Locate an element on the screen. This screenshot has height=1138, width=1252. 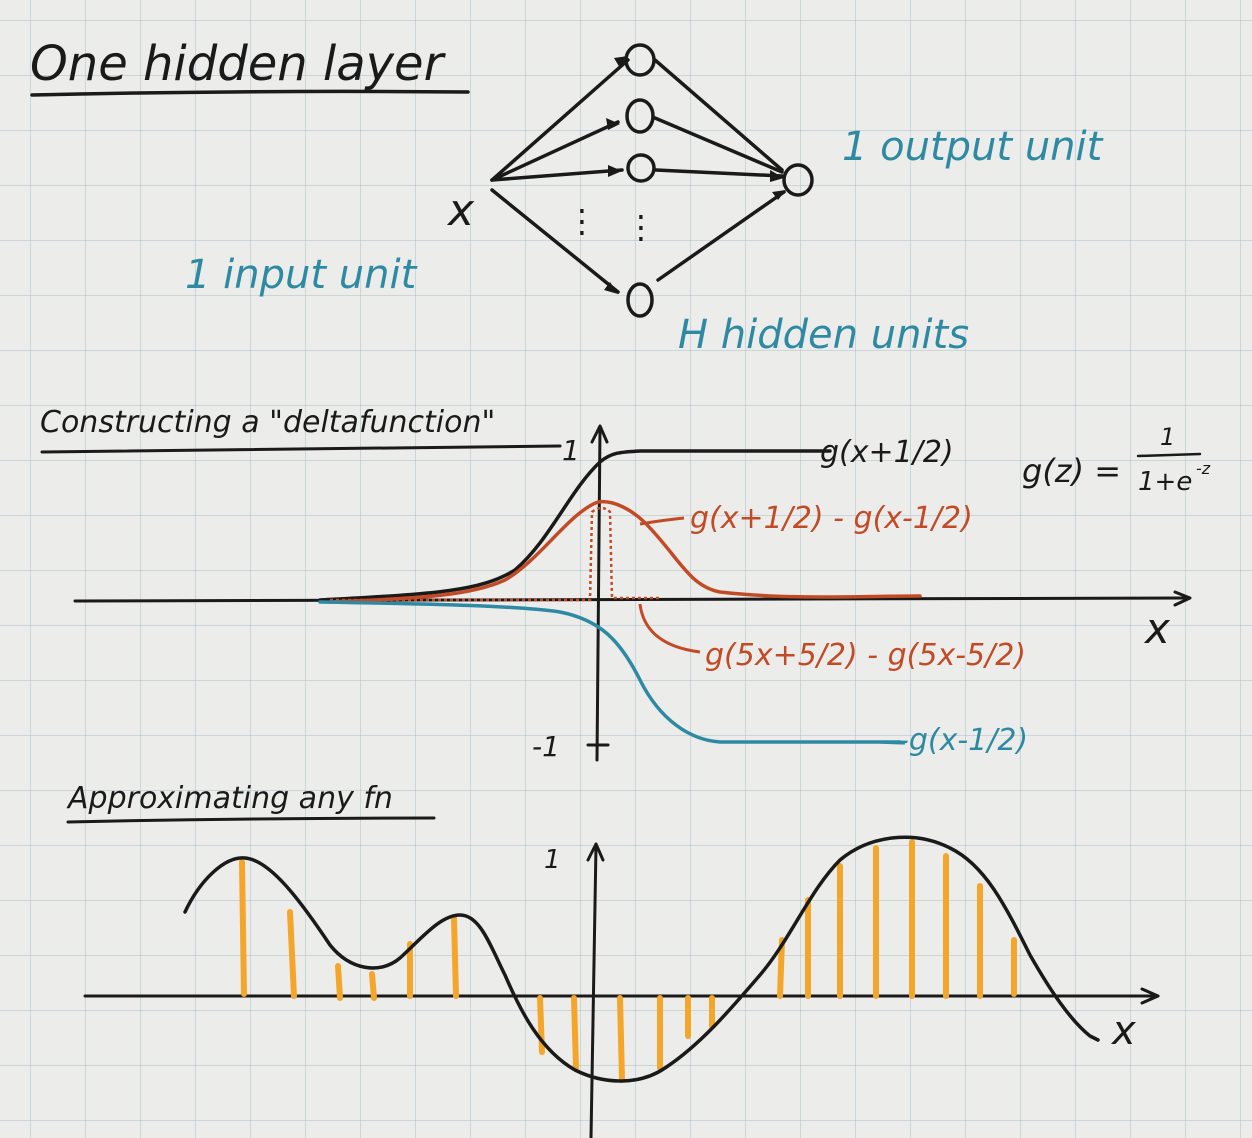
y-tick-label-top: 1 is located at coordinates (571, 450).